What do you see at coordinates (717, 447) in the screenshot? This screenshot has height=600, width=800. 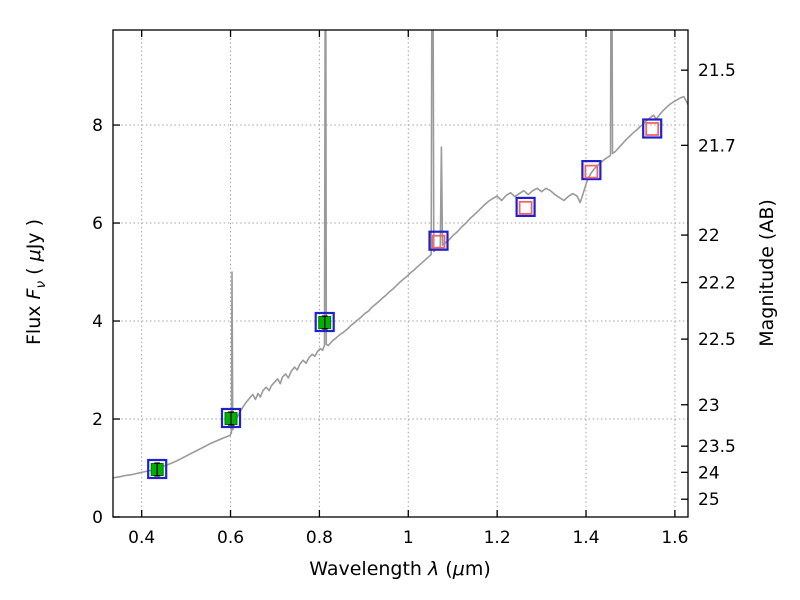 I see `y-tick-label-right: 23.5` at bounding box center [717, 447].